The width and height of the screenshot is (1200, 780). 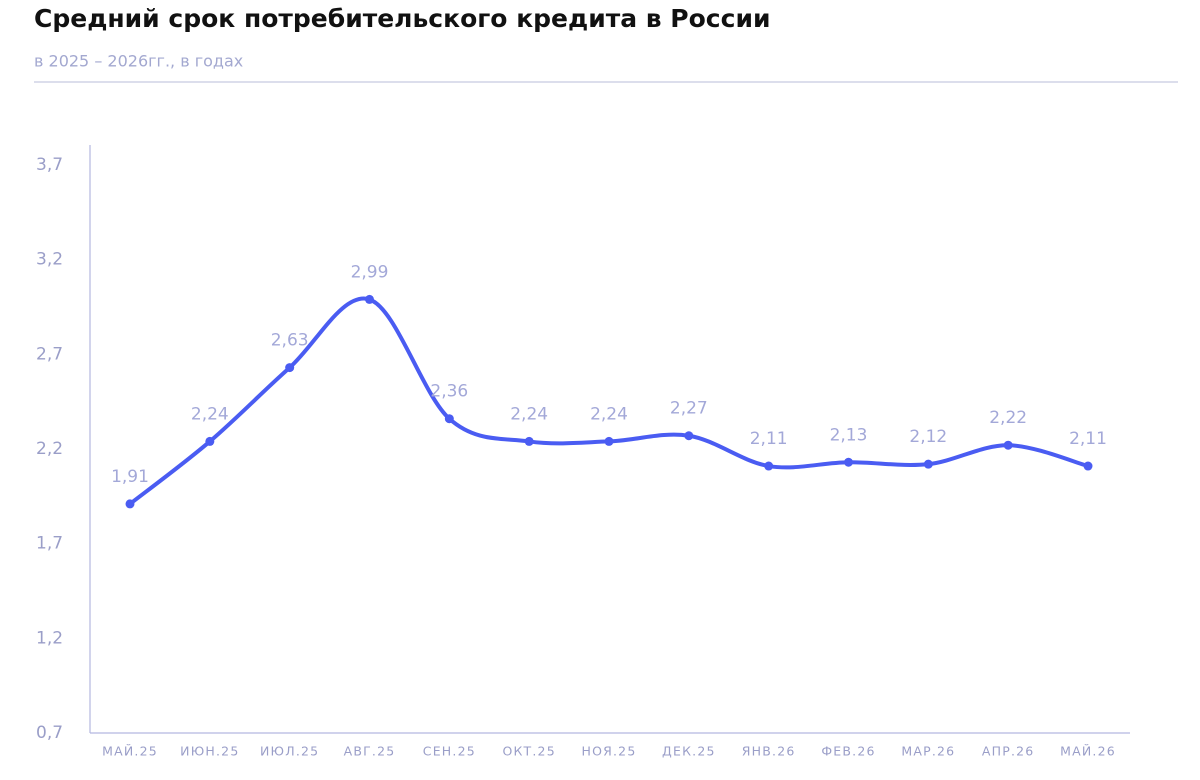 I want to click on x-tick-label: СЕН.25, so click(x=449, y=751).